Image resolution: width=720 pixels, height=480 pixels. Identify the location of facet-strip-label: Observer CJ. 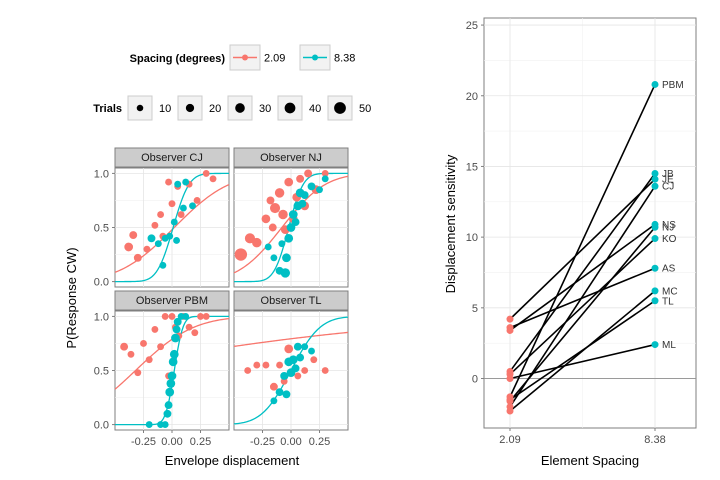
(172, 158).